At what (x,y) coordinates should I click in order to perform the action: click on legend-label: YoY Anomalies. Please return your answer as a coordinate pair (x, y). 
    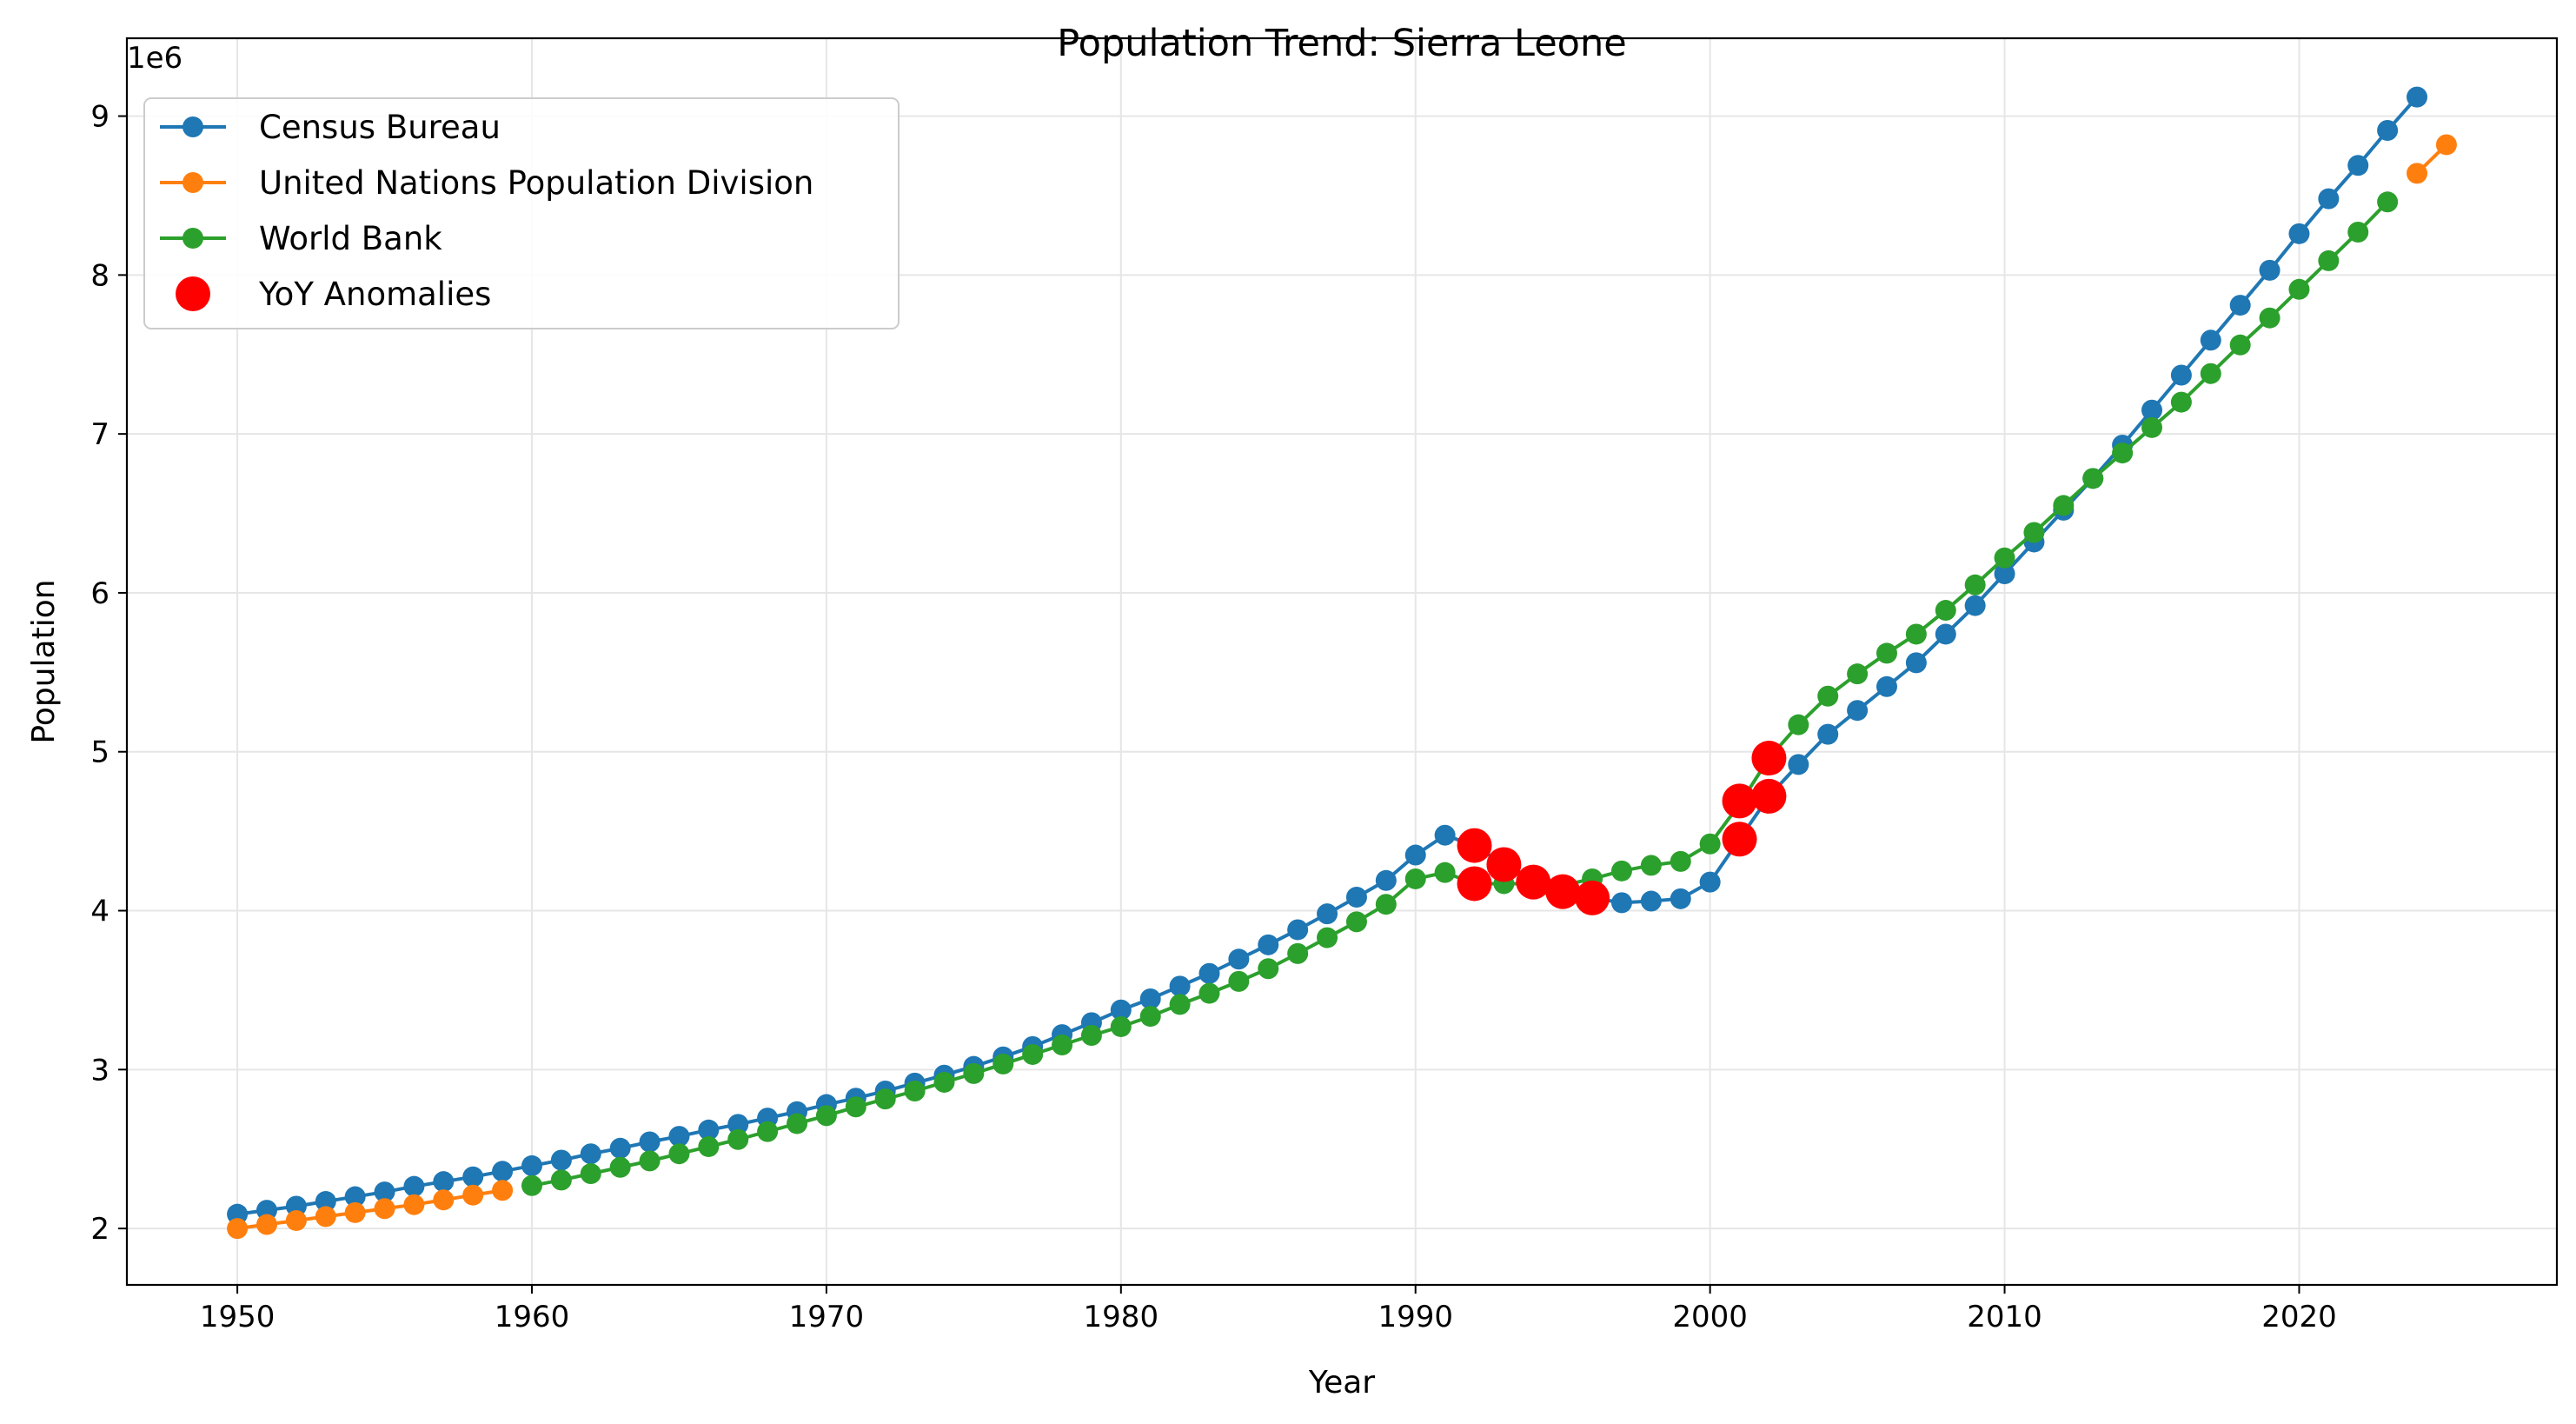
    Looking at the image, I should click on (374, 294).